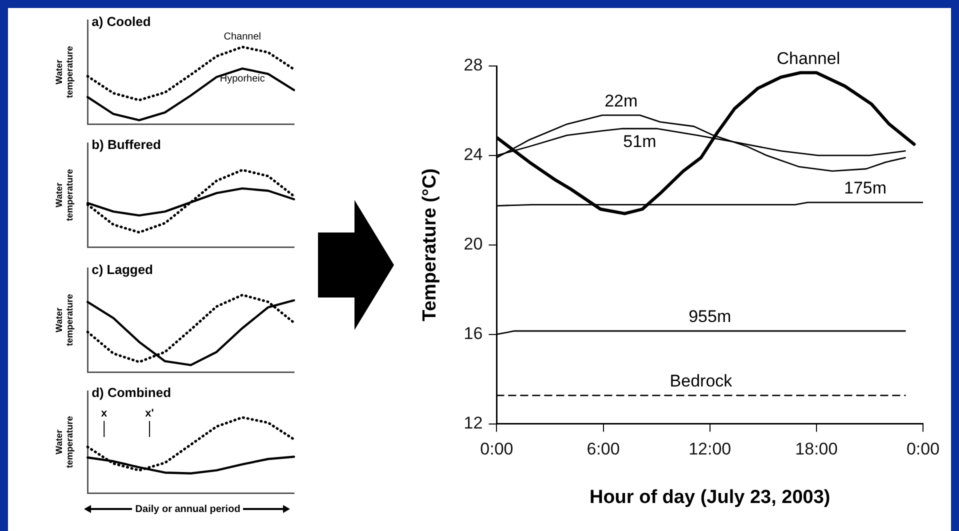 This screenshot has height=531, width=959. What do you see at coordinates (710, 449) in the screenshot?
I see `x-tick-label: 12:00` at bounding box center [710, 449].